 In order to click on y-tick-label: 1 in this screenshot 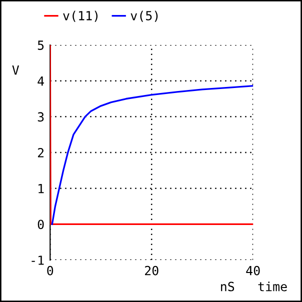, I will do `click(41, 189)`.